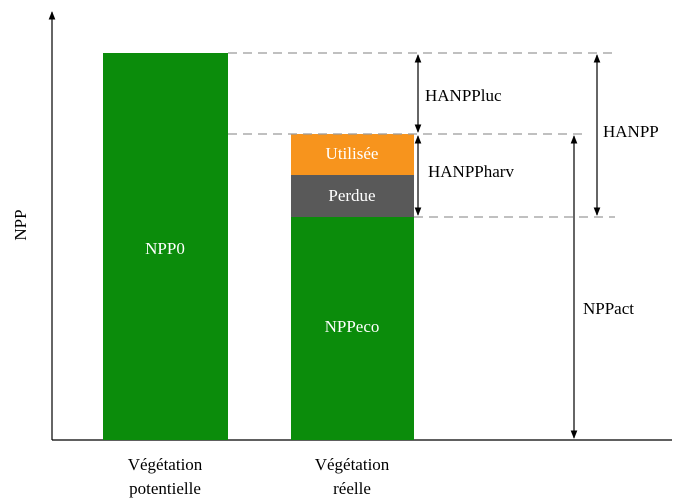 The image size is (681, 503). I want to click on segment-label: NPP0, so click(165, 248).